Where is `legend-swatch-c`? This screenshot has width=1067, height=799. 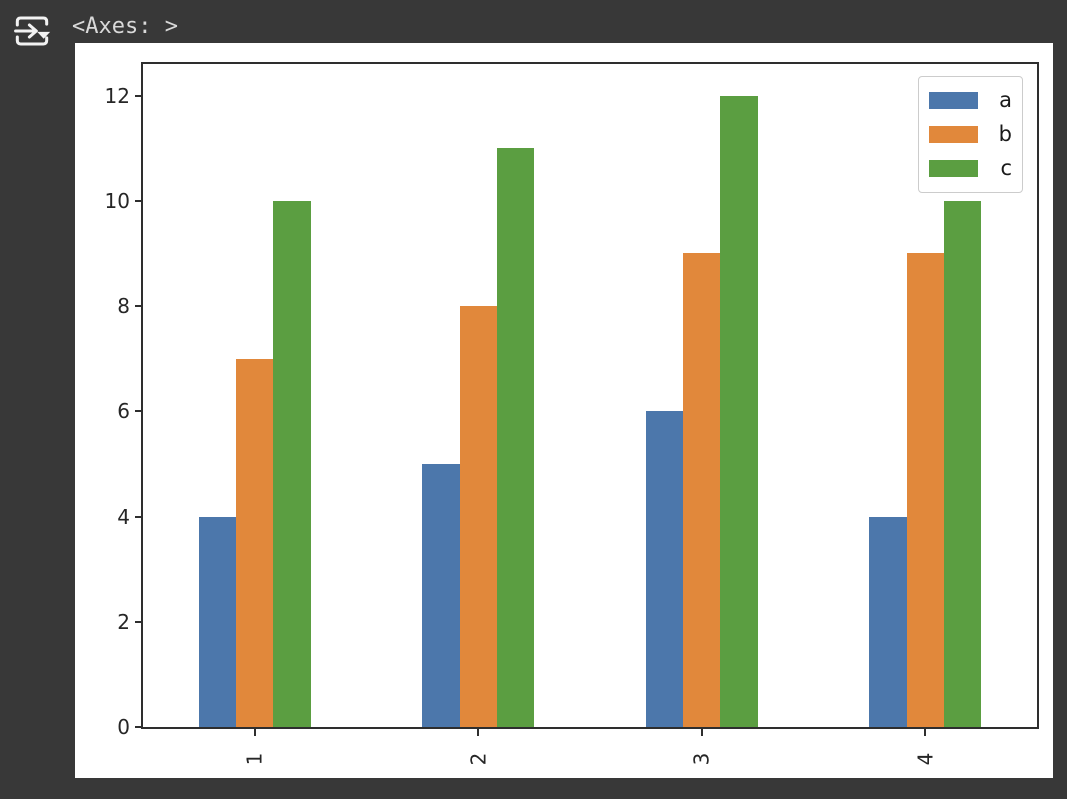 legend-swatch-c is located at coordinates (953, 168).